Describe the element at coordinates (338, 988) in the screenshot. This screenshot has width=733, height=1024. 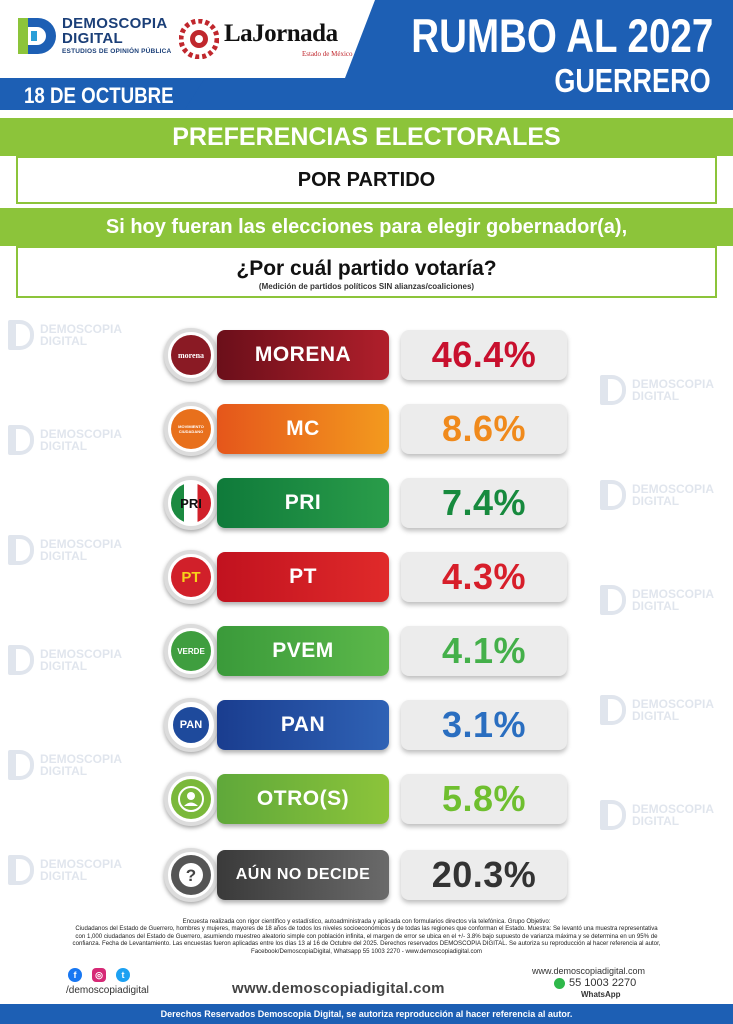
I see `website-link: www.demoscopiadigital.com` at that location.